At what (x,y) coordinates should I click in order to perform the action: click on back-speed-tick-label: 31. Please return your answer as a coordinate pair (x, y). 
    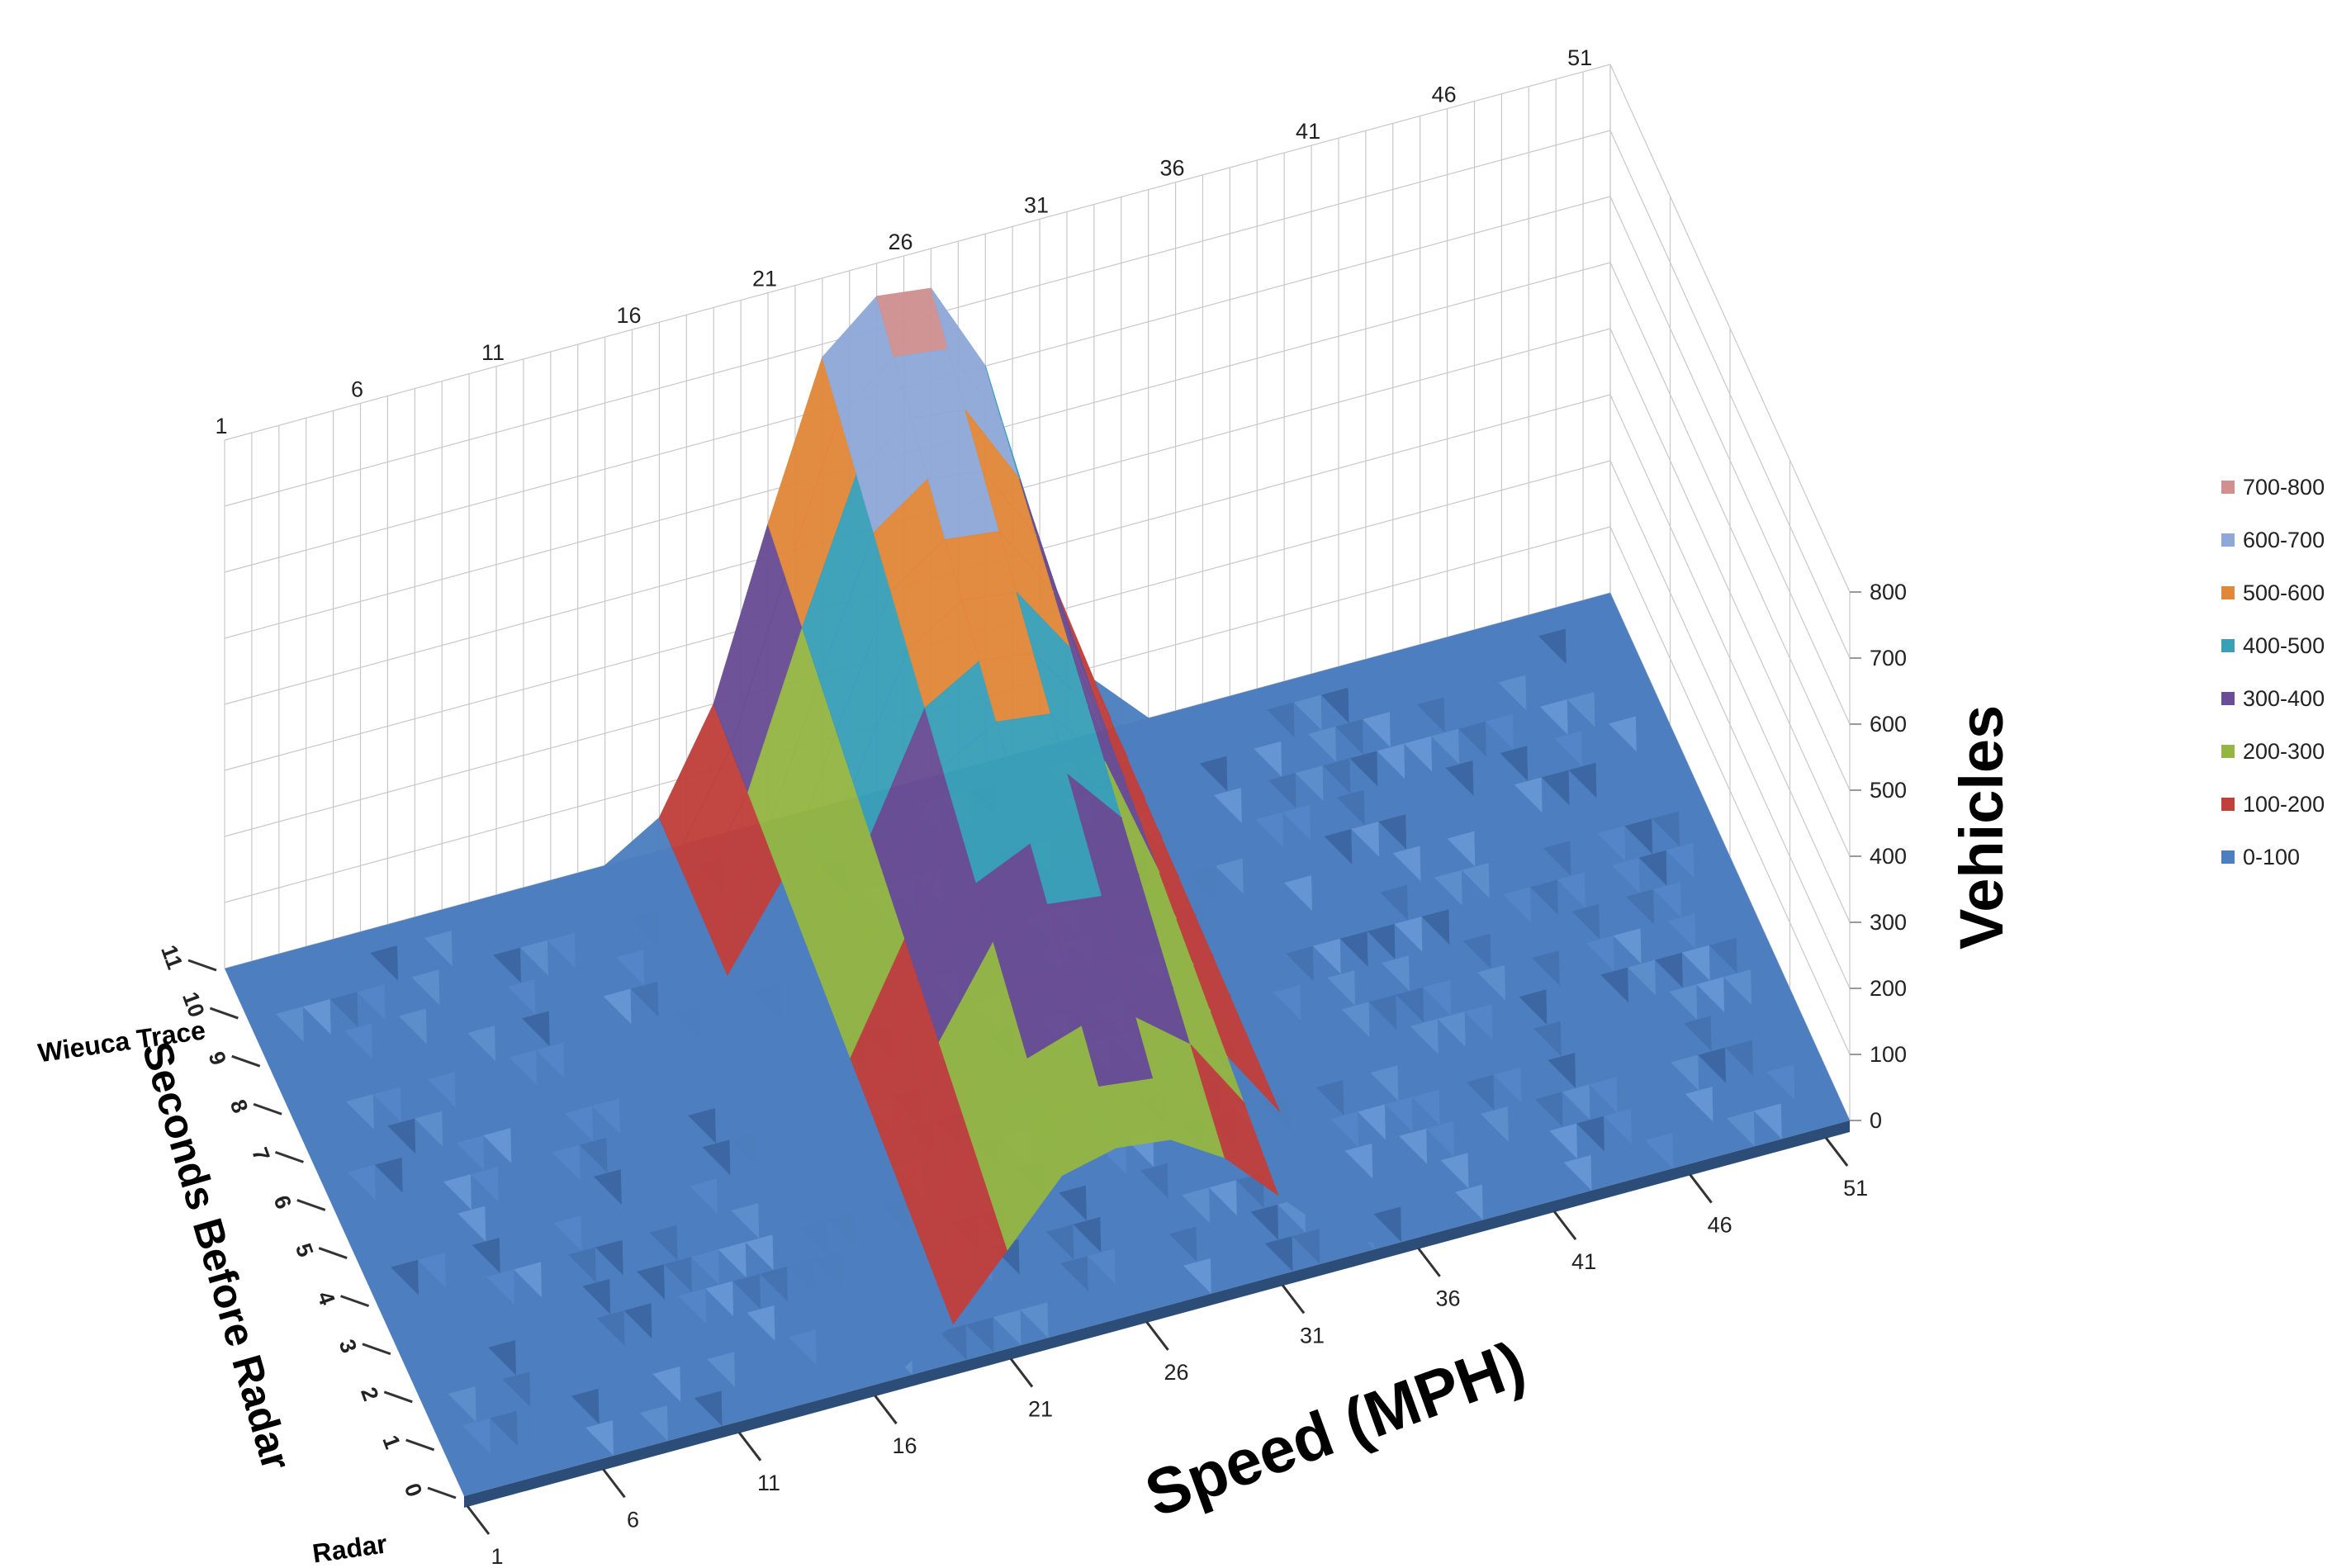
    Looking at the image, I should click on (1036, 204).